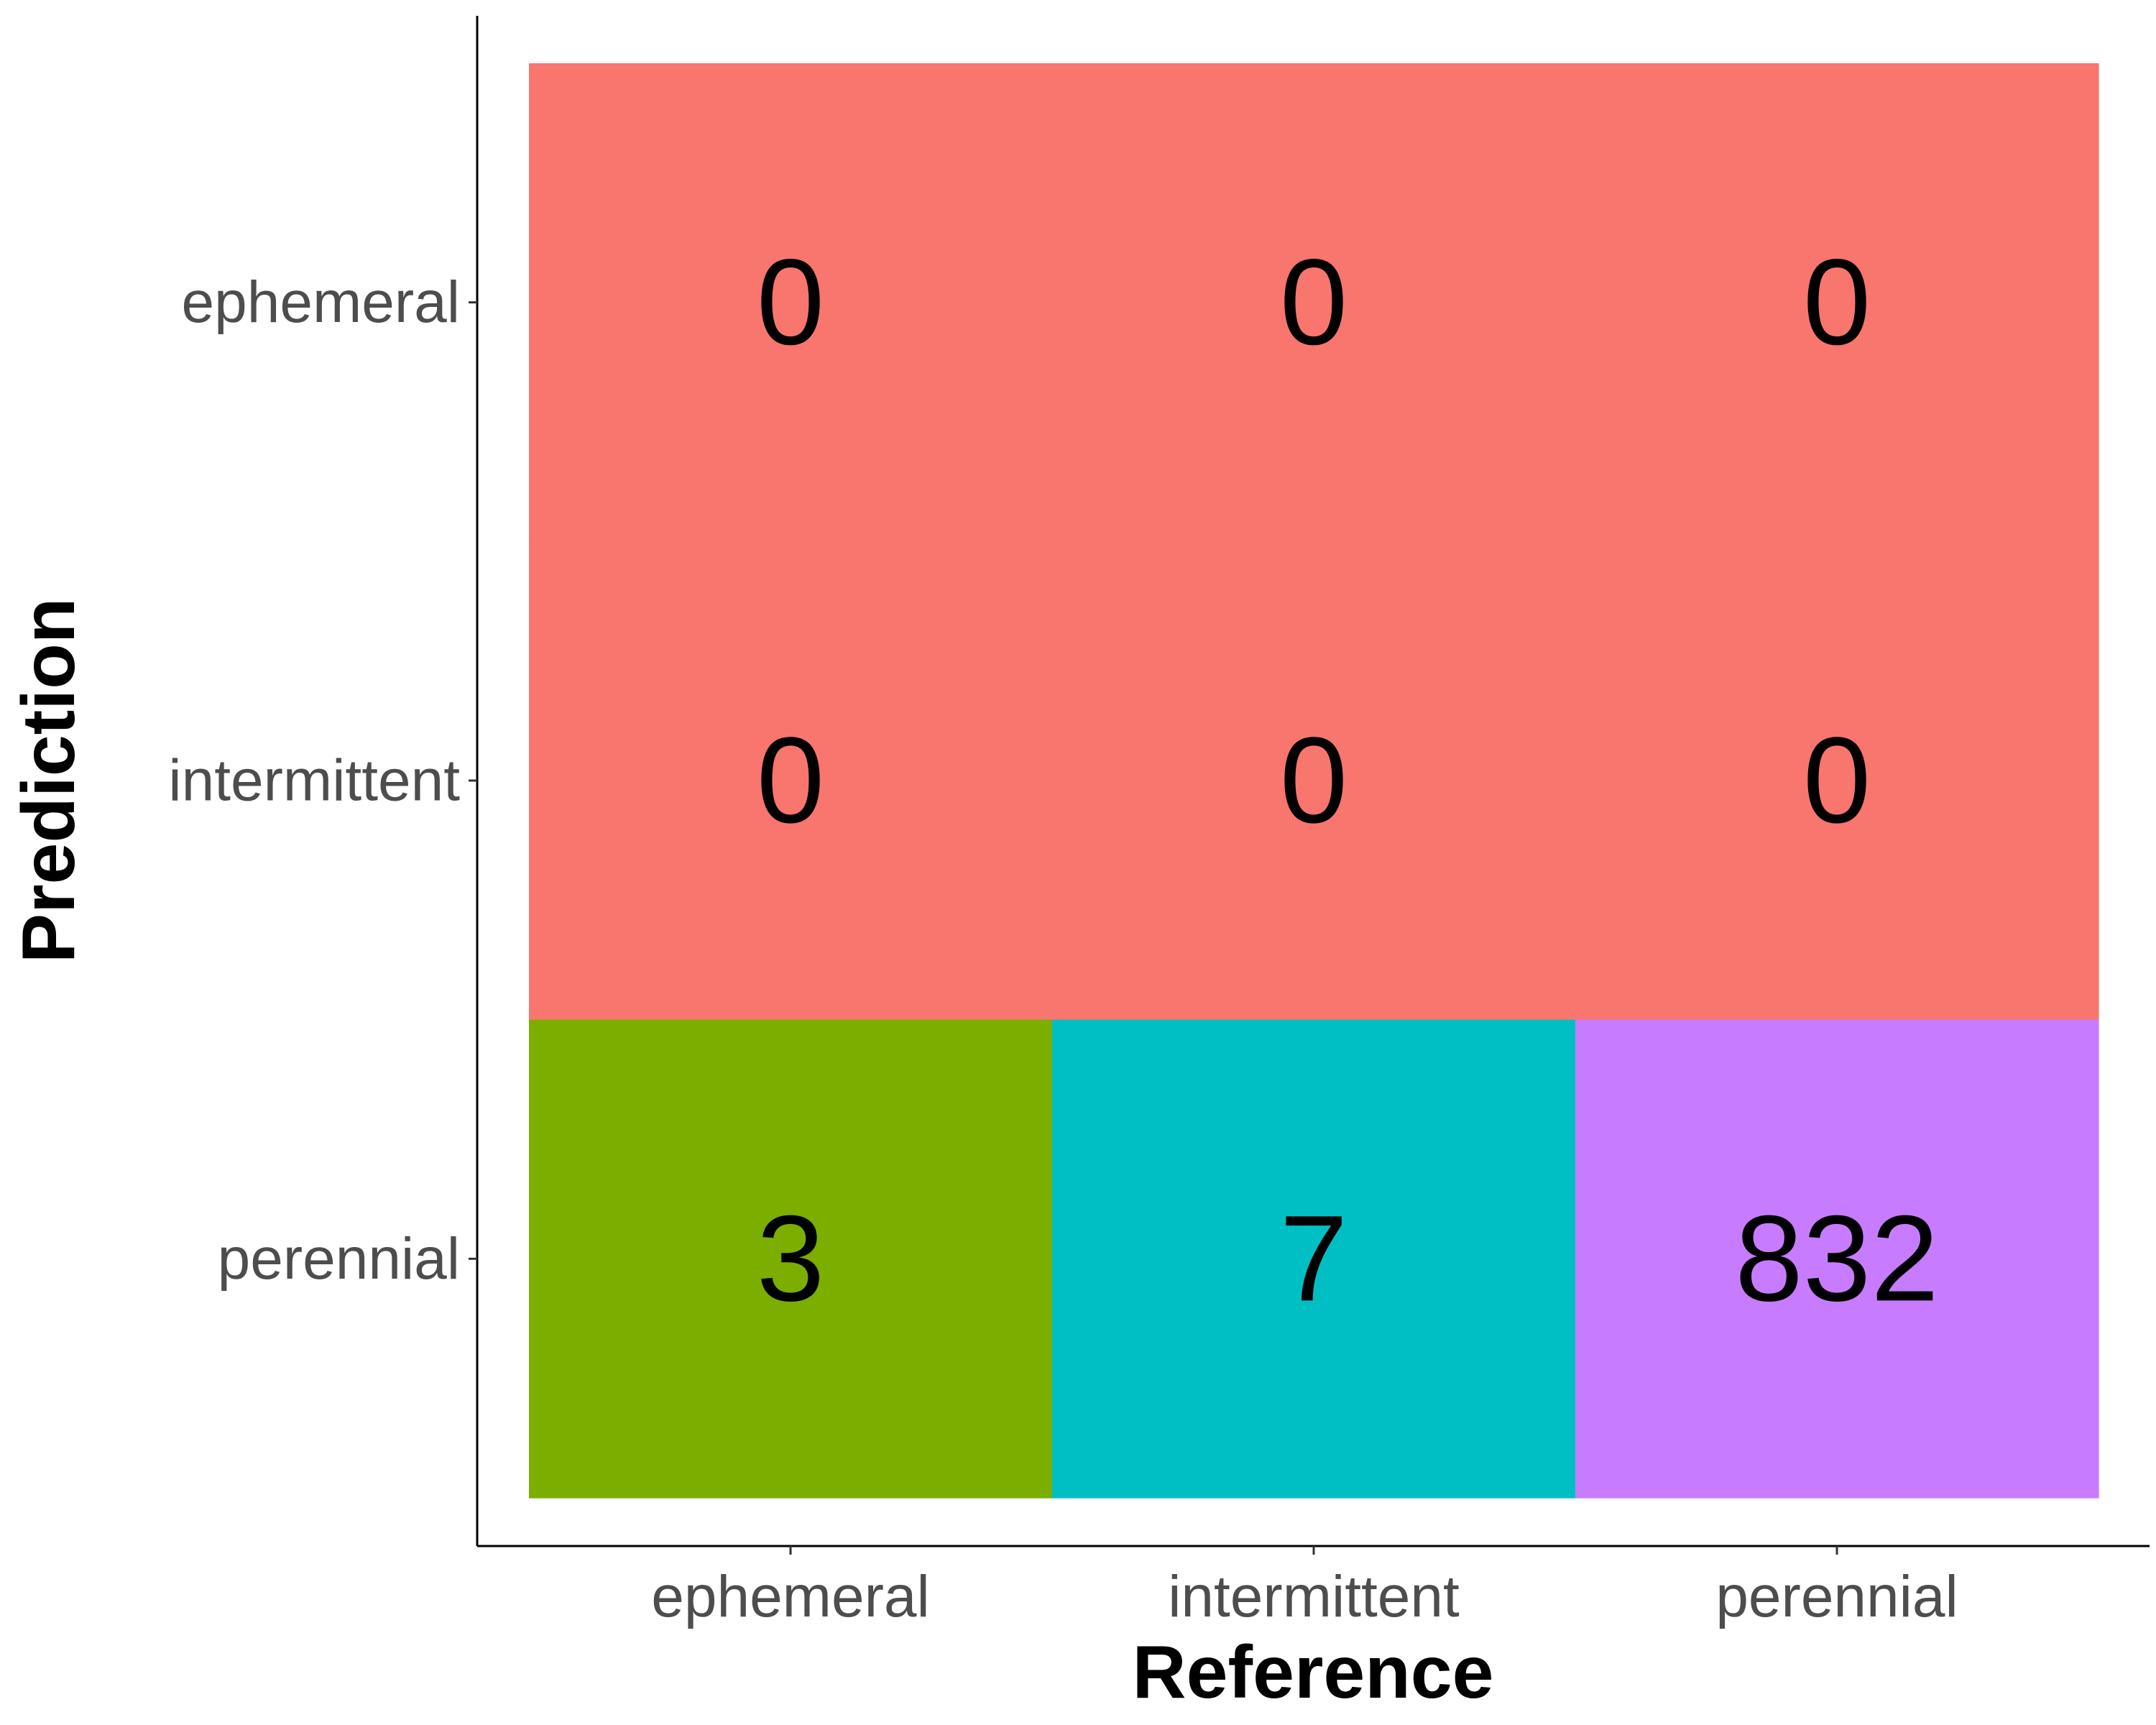 The width and height of the screenshot is (2156, 1725). I want to click on cell-label-perennial-ephemeral: 3, so click(791, 1258).